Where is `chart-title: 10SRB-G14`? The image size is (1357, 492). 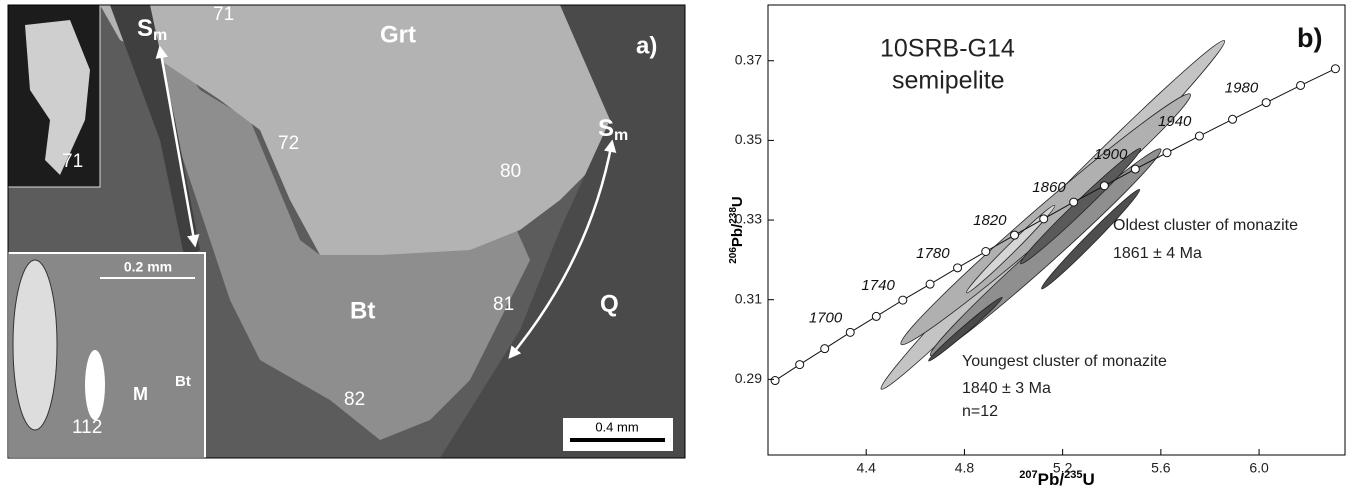
chart-title: 10SRB-G14 is located at coordinates (947, 49).